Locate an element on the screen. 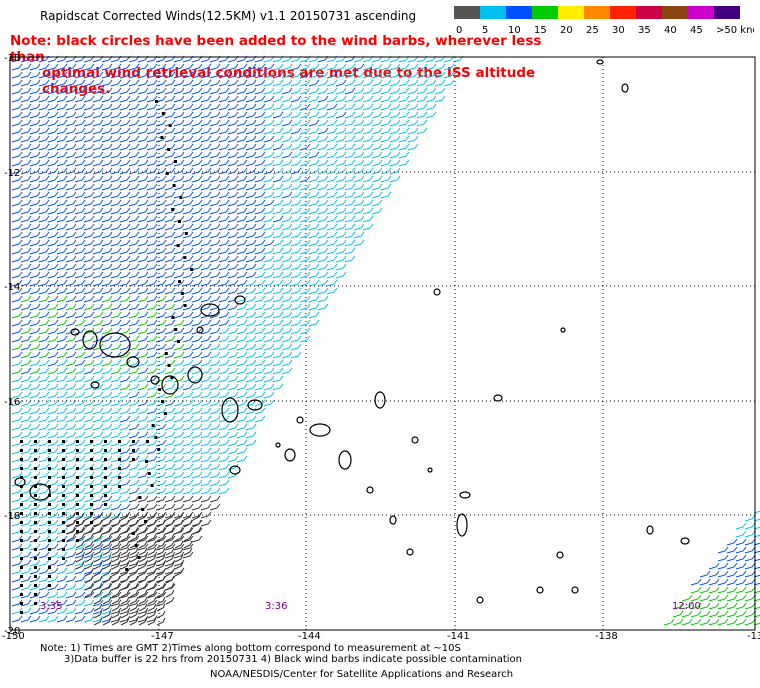 The width and height of the screenshot is (760, 688). island-outline is located at coordinates (210, 310).